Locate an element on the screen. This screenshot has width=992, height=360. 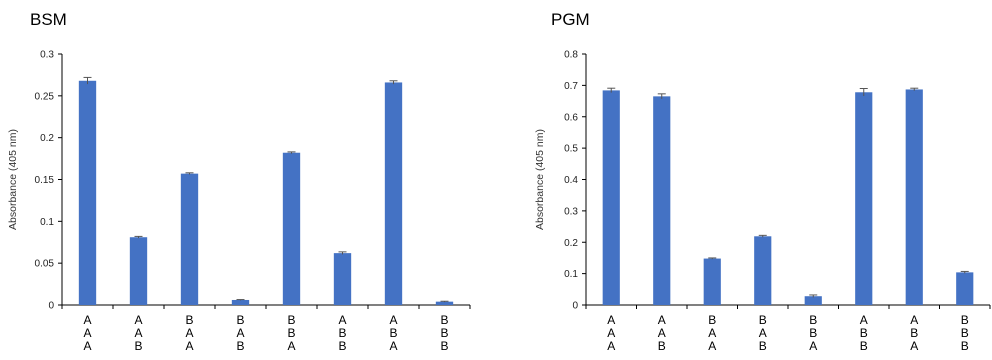
chart-title: PGM is located at coordinates (570, 19).